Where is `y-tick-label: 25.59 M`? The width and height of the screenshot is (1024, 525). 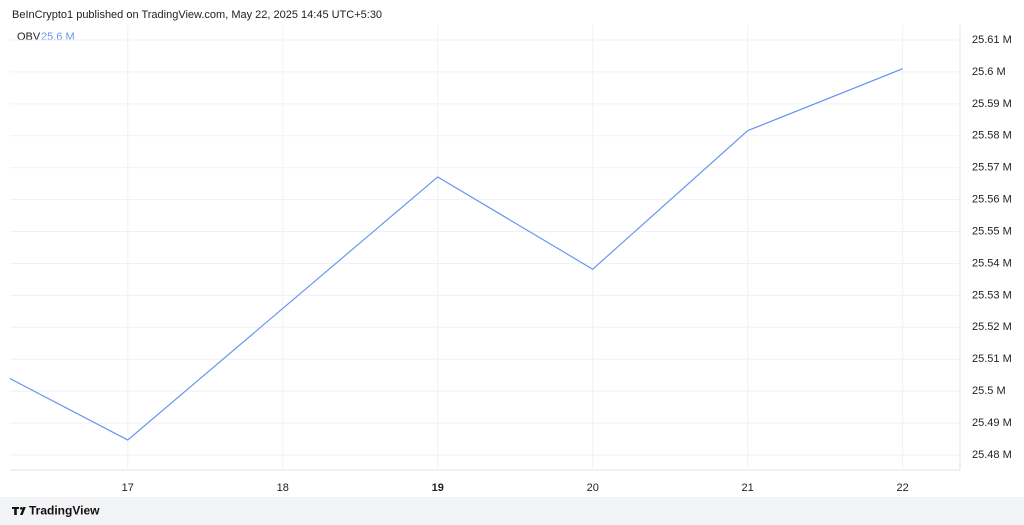 y-tick-label: 25.59 M is located at coordinates (992, 104).